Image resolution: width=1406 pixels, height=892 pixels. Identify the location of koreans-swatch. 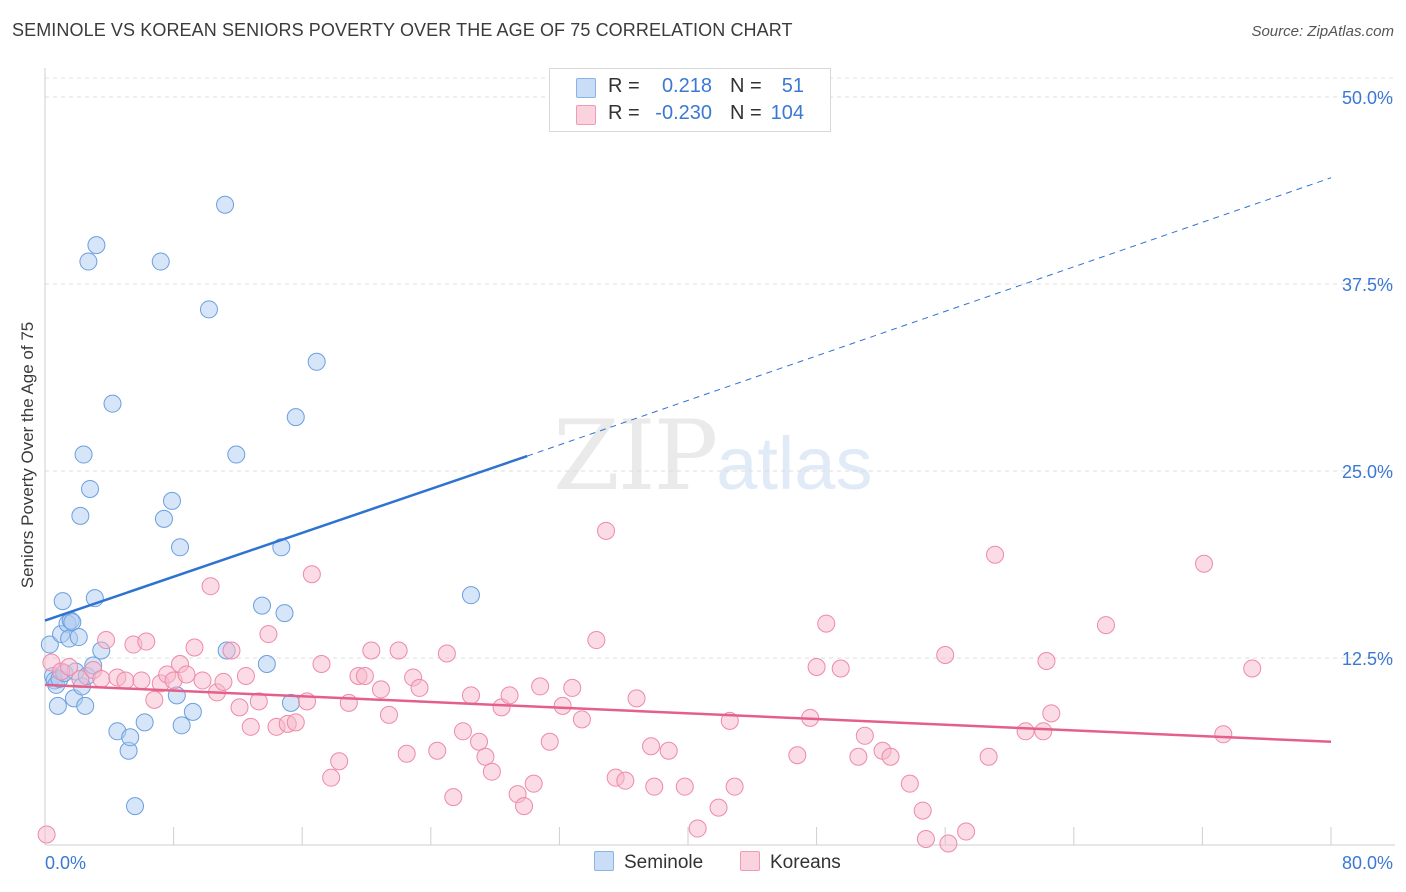
(586, 115).